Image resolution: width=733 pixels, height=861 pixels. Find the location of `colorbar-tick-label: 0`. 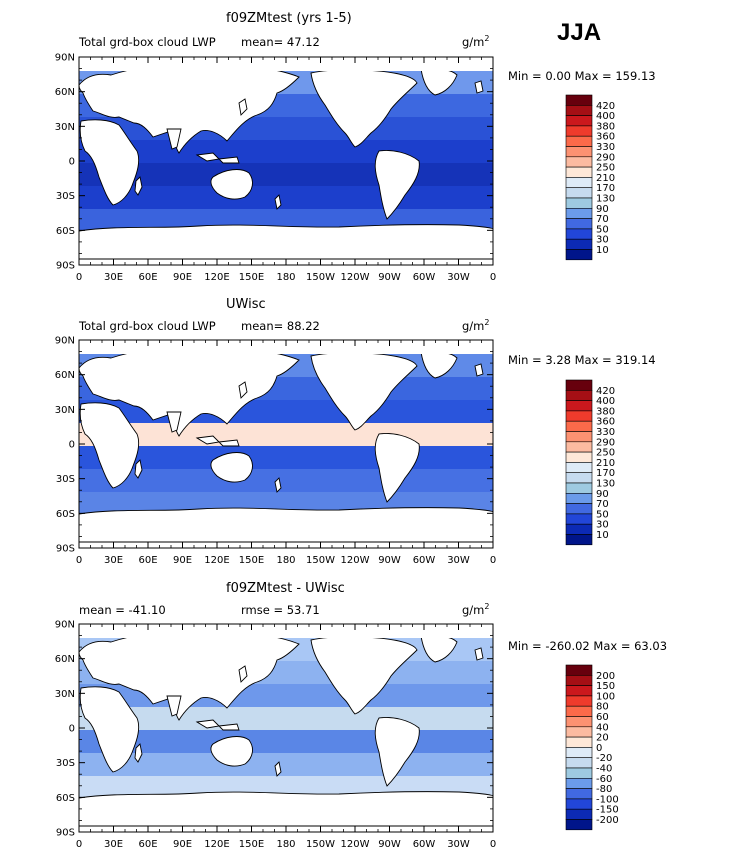

colorbar-tick-label: 0 is located at coordinates (599, 748).